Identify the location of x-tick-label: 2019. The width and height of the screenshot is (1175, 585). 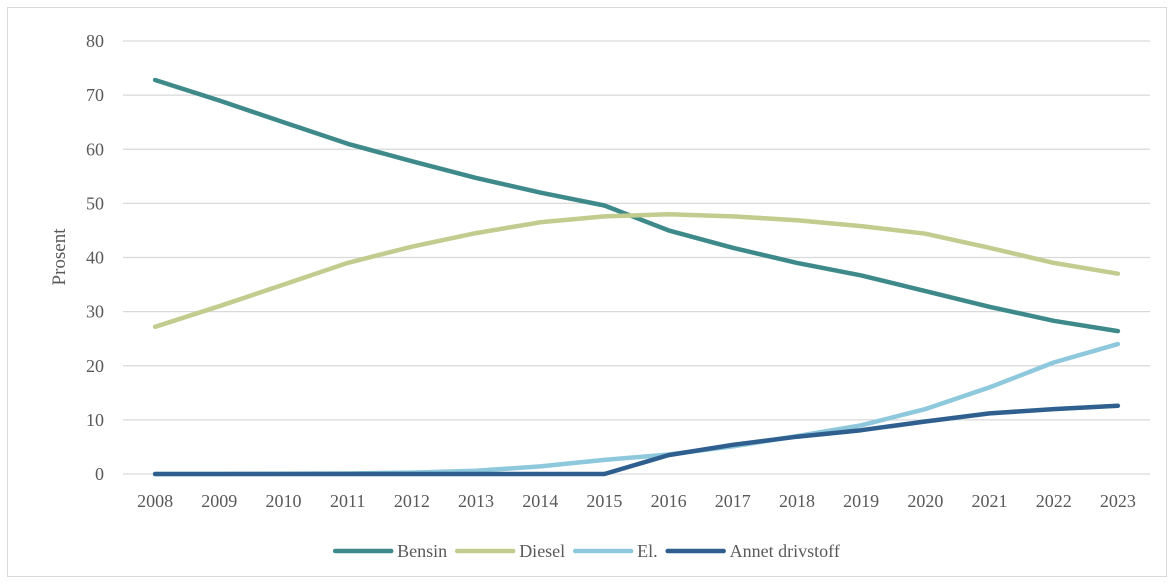
(861, 501).